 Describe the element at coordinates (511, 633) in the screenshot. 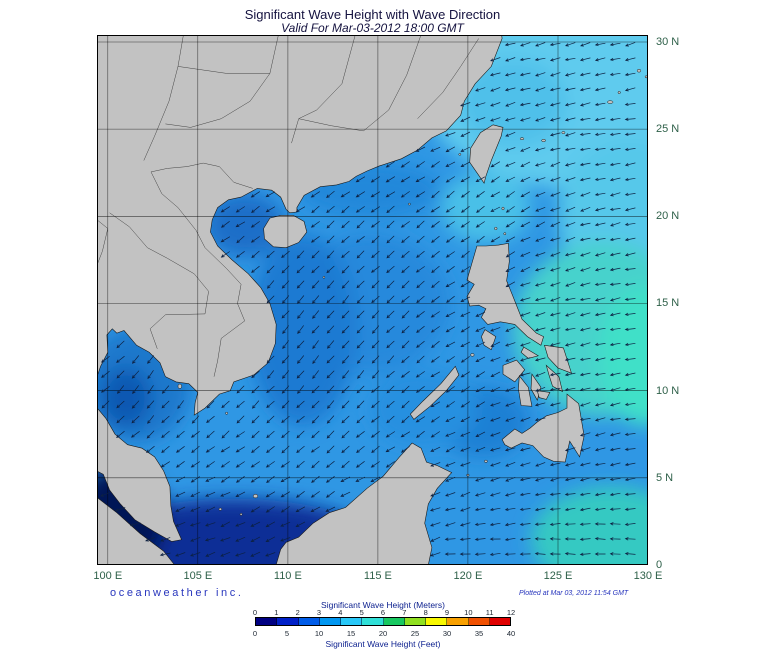

I see `feet-tick: 40` at that location.